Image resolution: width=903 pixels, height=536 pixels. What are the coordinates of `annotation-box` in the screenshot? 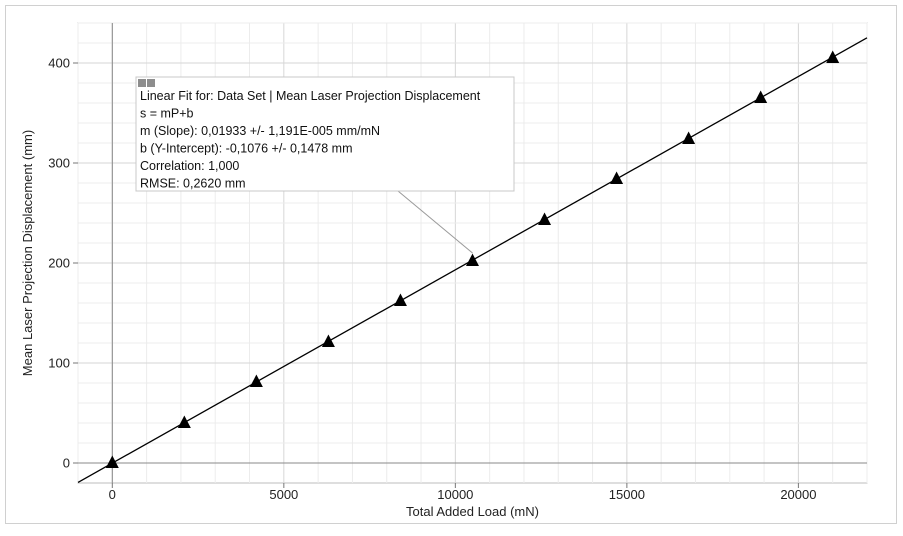 It's located at (325, 134).